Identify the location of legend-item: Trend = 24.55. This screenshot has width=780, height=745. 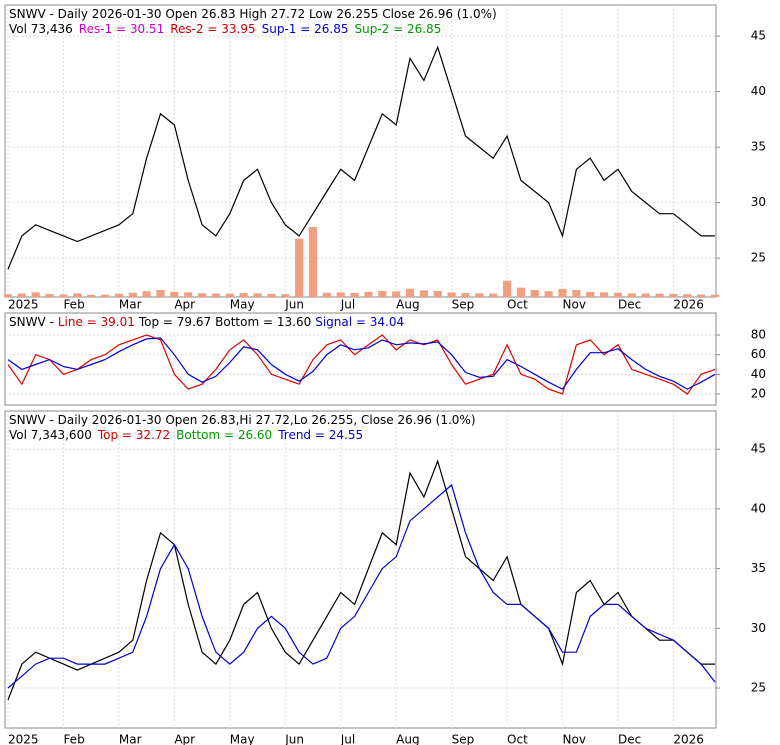
(320, 435).